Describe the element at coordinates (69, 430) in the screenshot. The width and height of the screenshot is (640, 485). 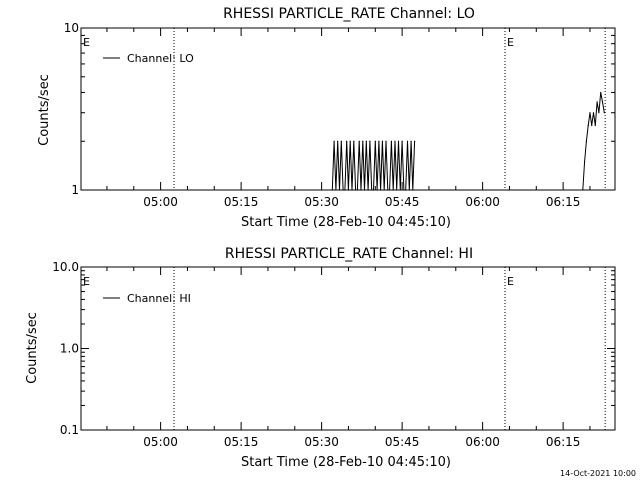
I see `y-tick-label: 0.1` at that location.